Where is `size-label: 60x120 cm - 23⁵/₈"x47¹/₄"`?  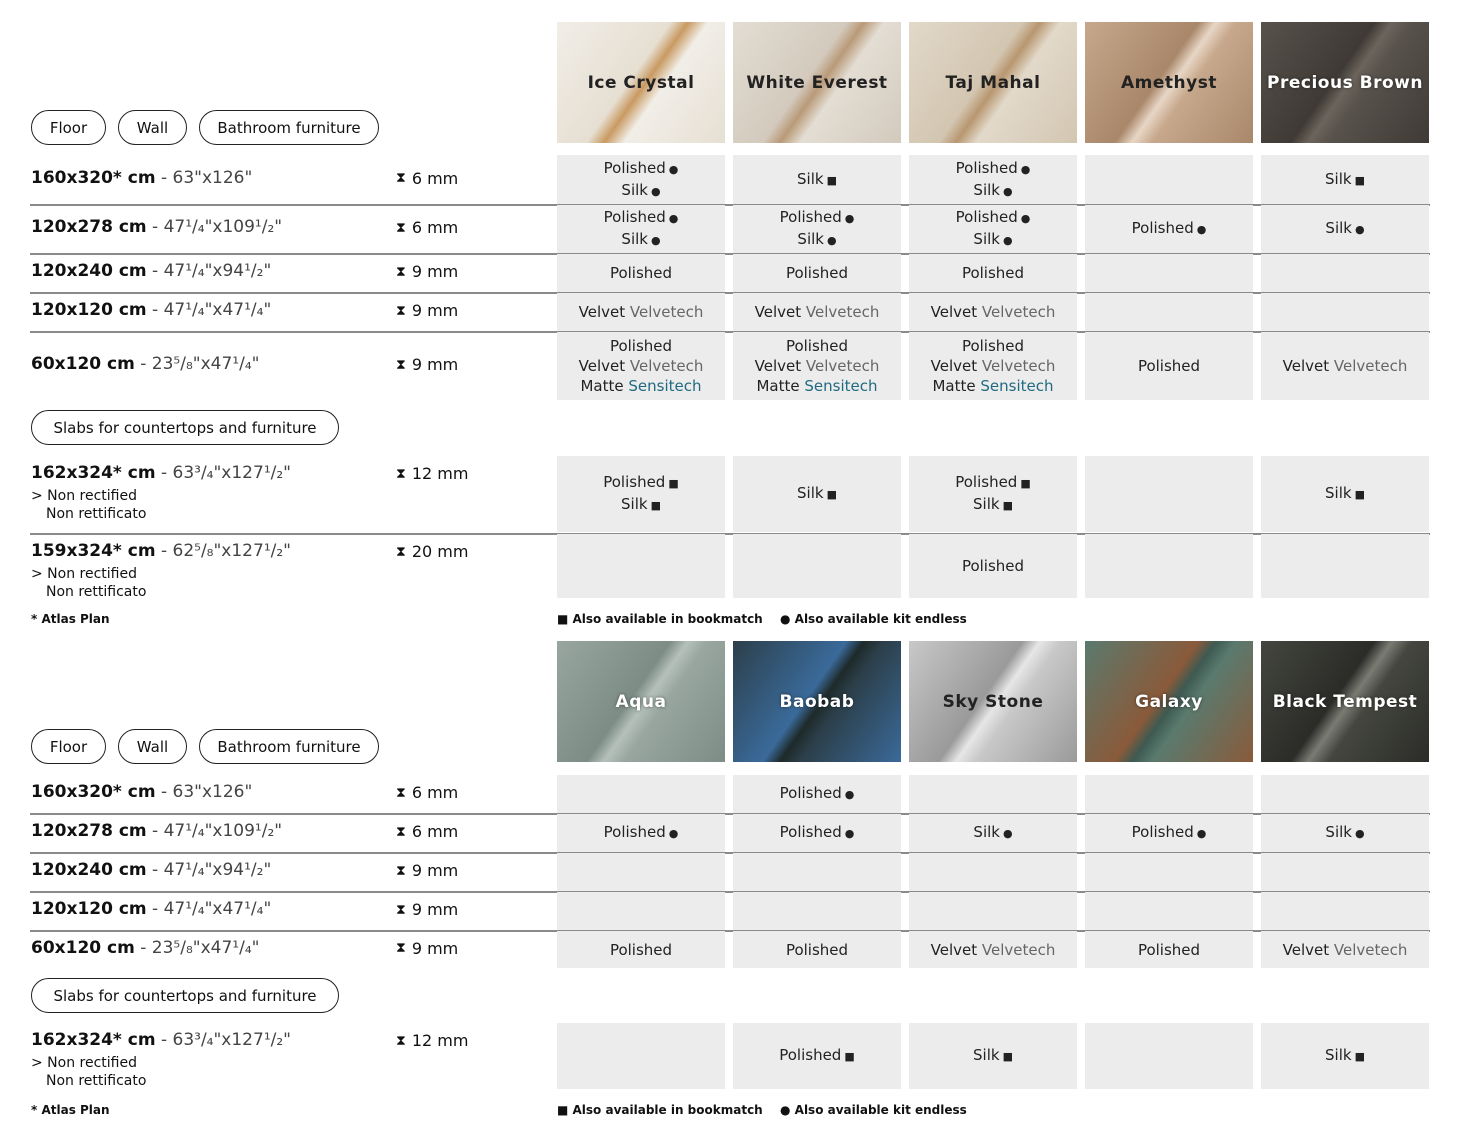
size-label: 60x120 cm - 23⁵/₈"x47¹/₄" is located at coordinates (145, 364).